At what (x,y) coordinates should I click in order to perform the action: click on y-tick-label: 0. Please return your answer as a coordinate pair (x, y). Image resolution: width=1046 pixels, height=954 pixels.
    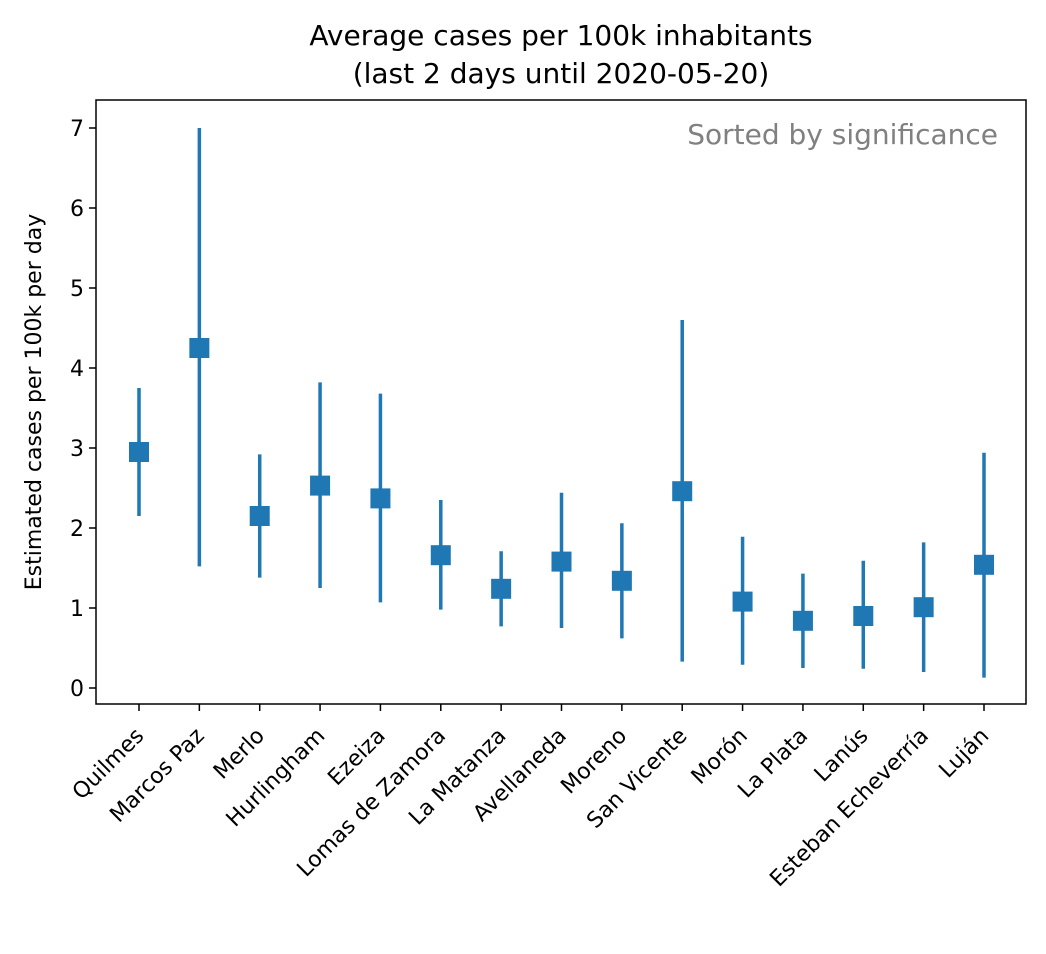
    Looking at the image, I should click on (77, 689).